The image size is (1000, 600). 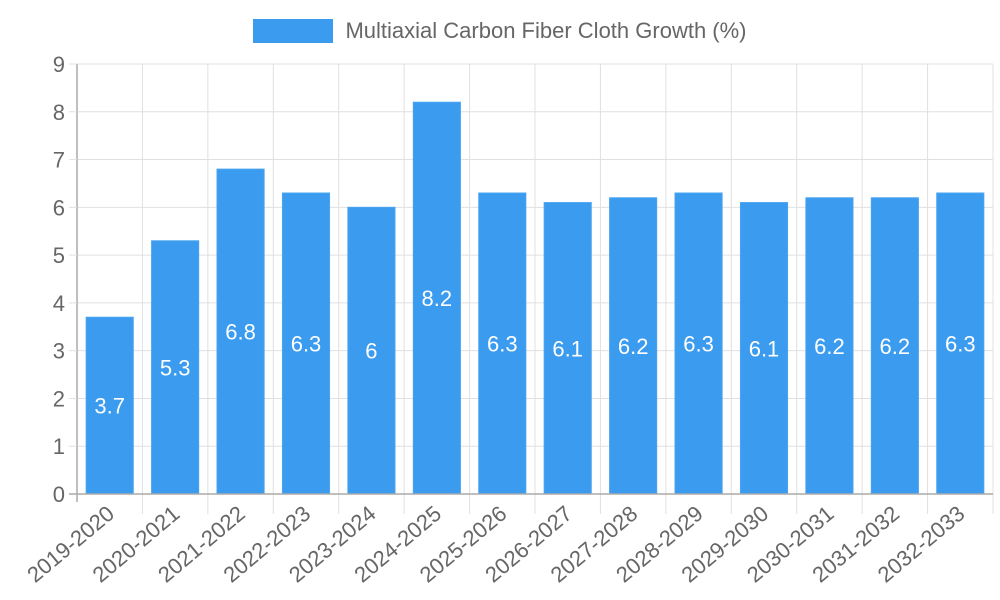 What do you see at coordinates (65, 279) in the screenshot?
I see `y-axis-ticks: 0 1 2 3 4 5 6 7 8 9` at bounding box center [65, 279].